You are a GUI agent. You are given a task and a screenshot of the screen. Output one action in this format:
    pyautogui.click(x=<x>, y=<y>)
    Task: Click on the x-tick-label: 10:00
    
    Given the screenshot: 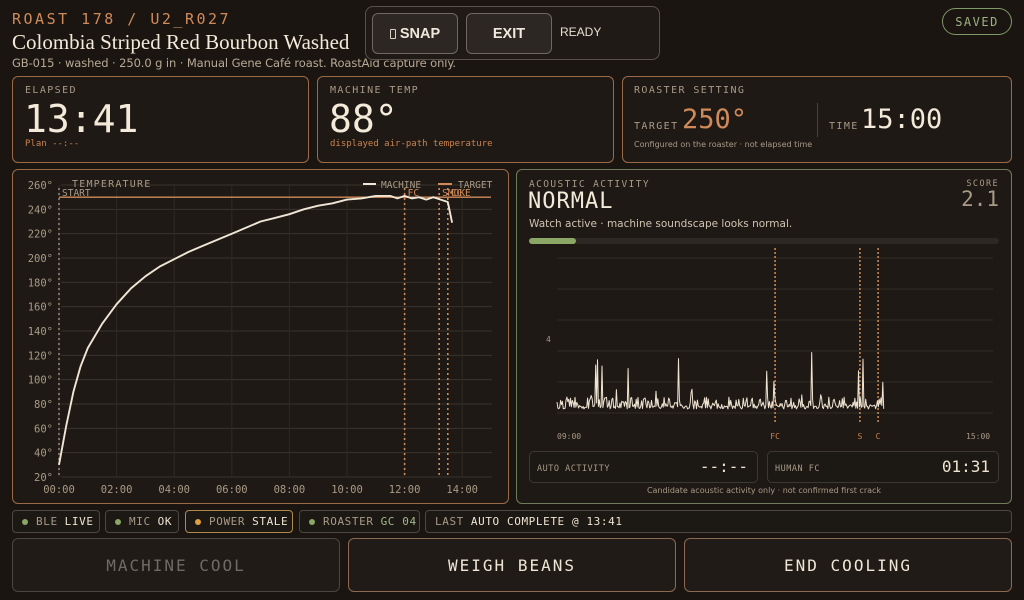 What is the action you would take?
    pyautogui.click(x=347, y=490)
    